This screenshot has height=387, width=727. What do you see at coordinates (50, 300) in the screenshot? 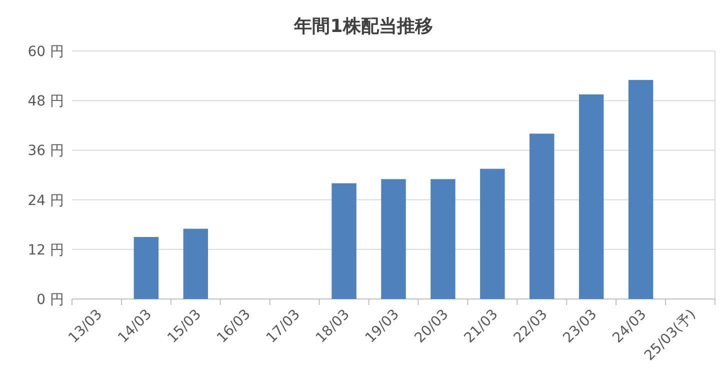
I see `y-tick-label: 0 円` at bounding box center [50, 300].